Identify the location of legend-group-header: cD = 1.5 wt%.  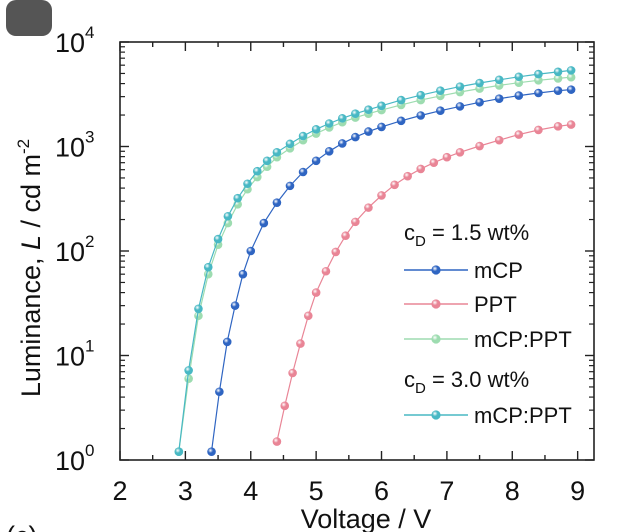
(466, 235).